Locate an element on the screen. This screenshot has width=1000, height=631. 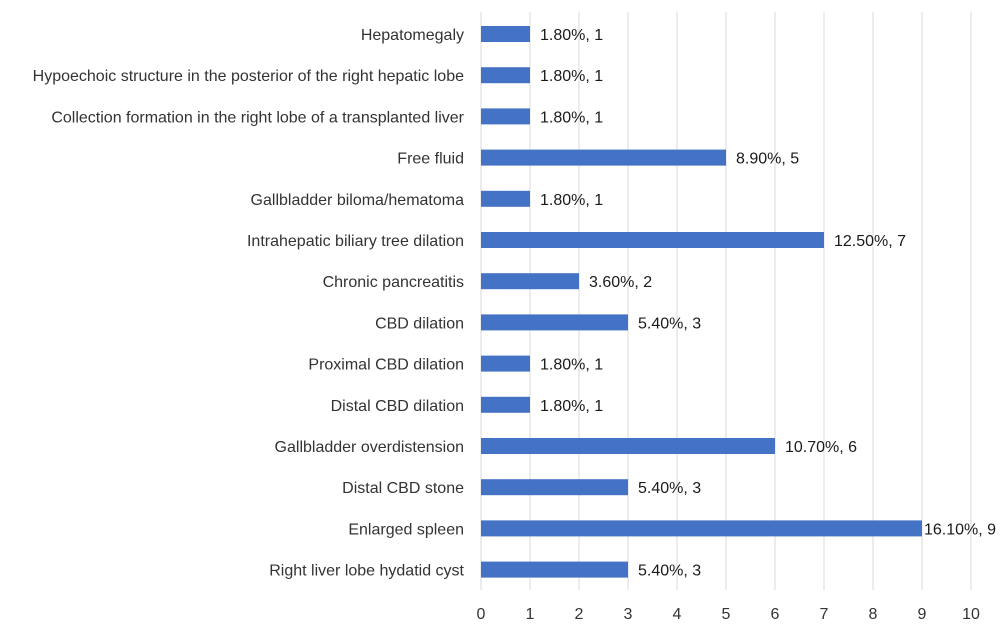
x-tick-label: 2 is located at coordinates (579, 614).